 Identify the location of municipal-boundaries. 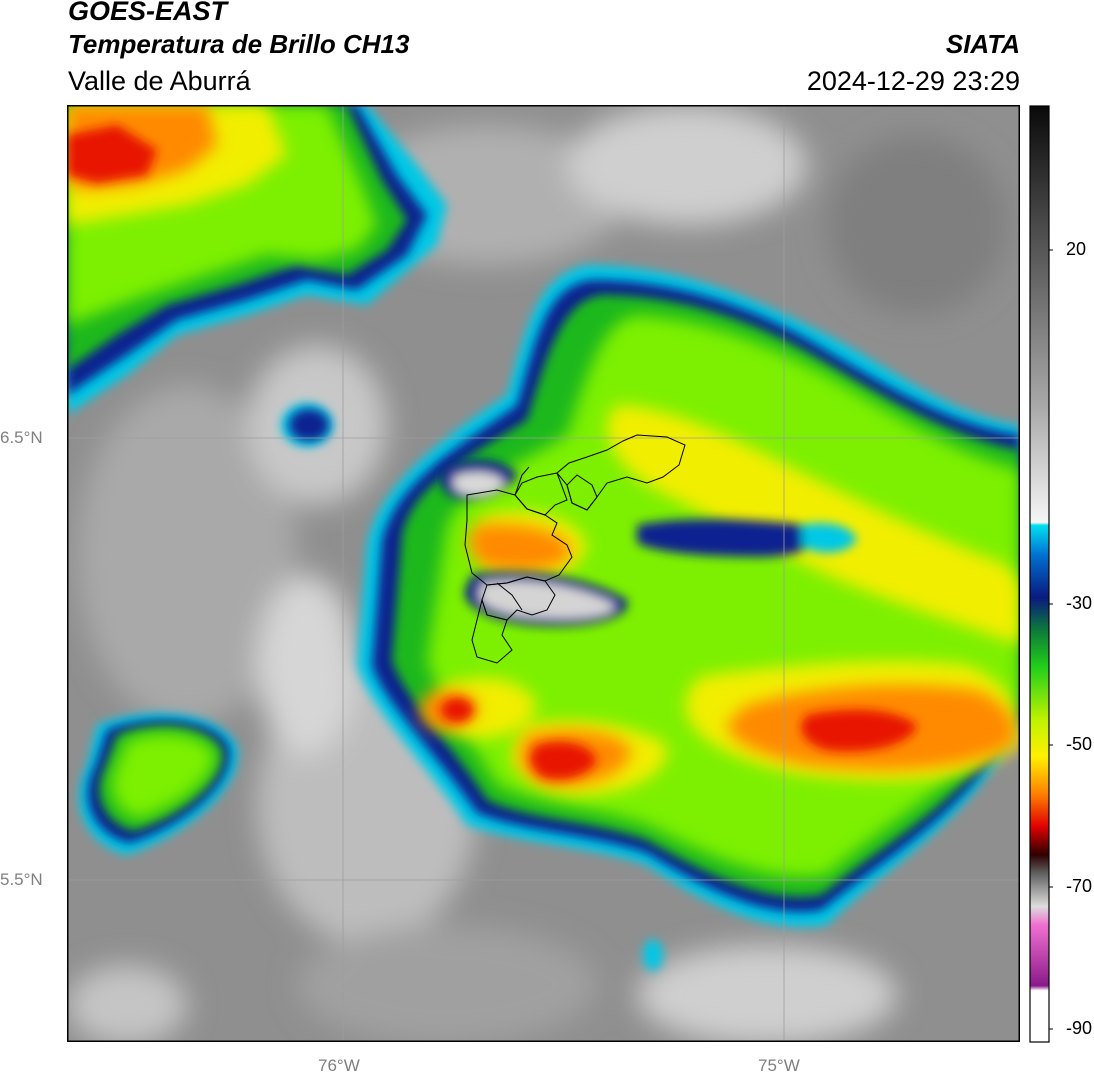
(575, 549).